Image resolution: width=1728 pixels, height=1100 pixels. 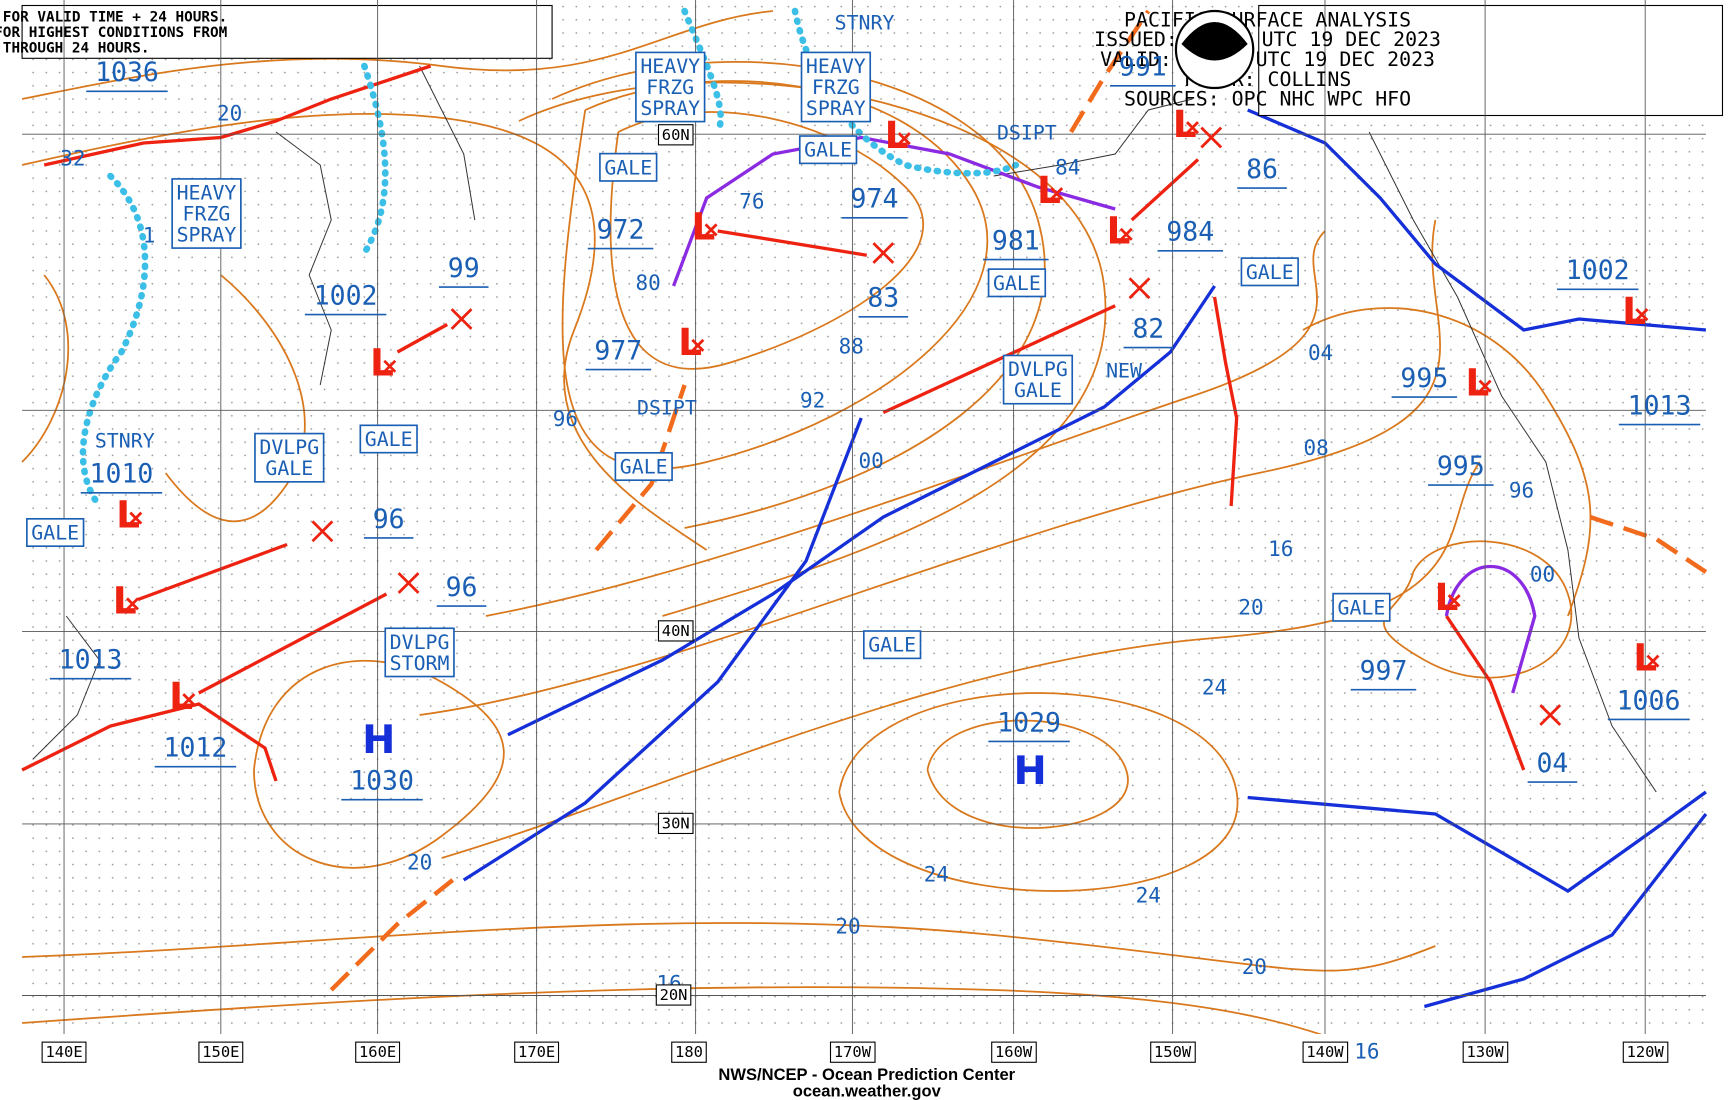 I want to click on longitude-label: 180, so click(x=689, y=1052).